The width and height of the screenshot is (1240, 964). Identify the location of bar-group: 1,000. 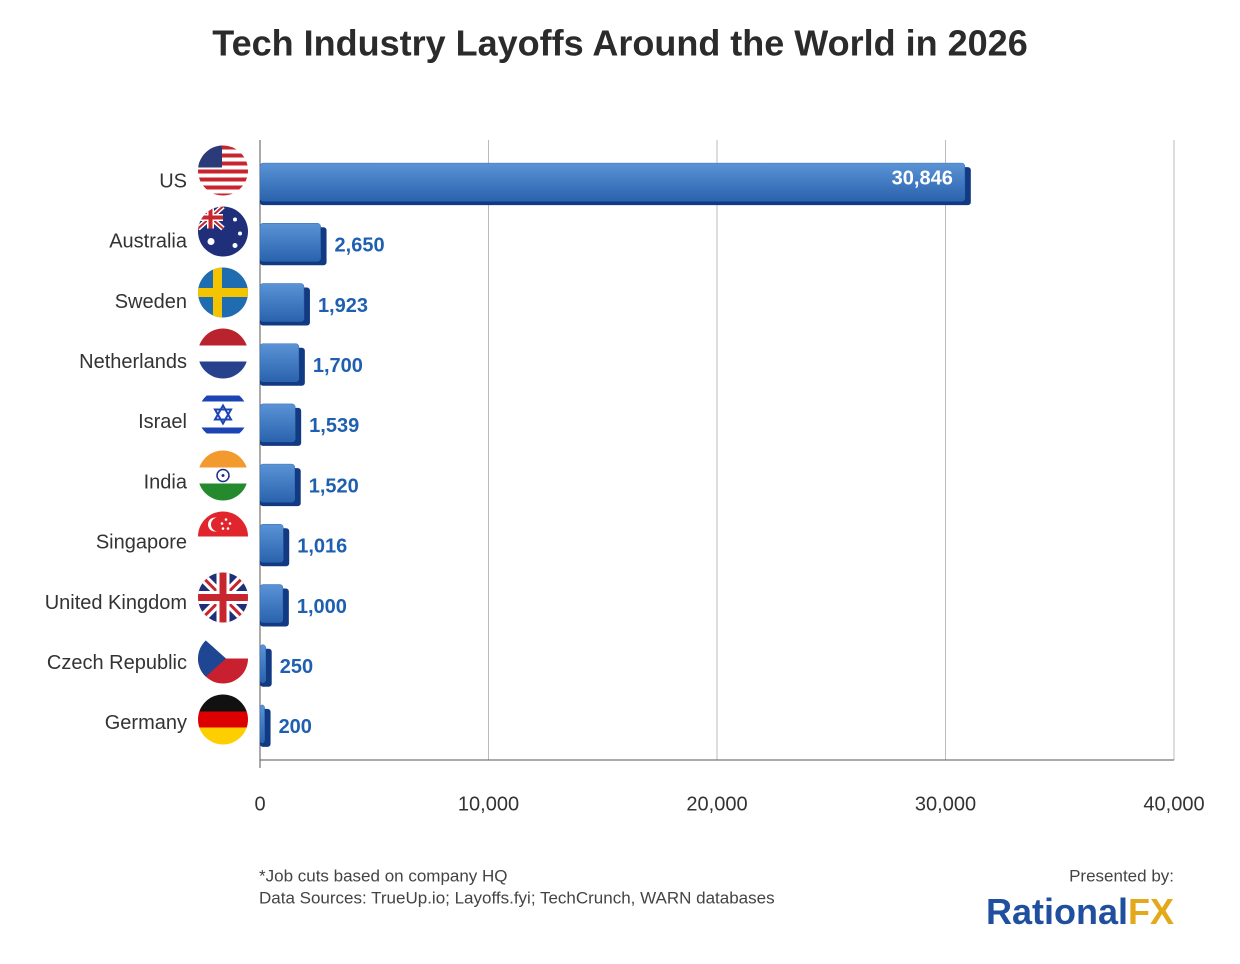
(303, 605).